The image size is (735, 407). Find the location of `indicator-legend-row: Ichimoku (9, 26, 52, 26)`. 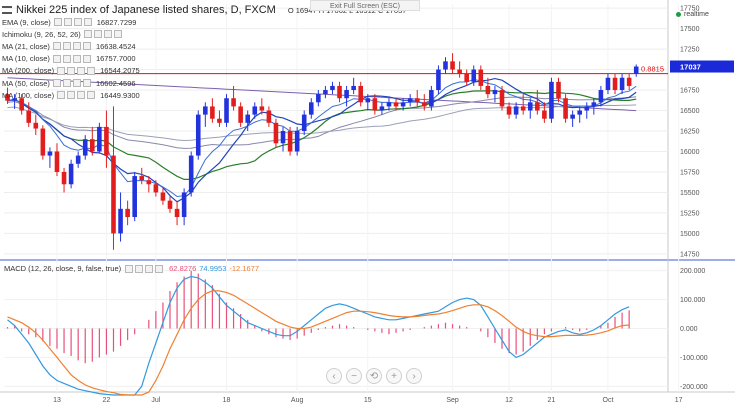

indicator-legend-row: Ichimoku (9, 26, 52, 26) is located at coordinates (64, 34).